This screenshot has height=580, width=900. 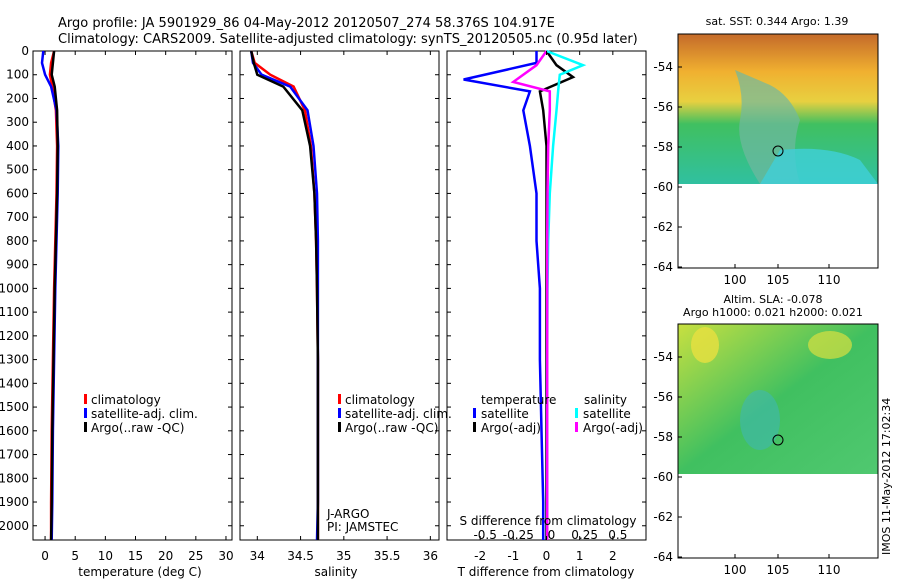 I want to click on map-y-tick-label: -62, so click(x=663, y=517).